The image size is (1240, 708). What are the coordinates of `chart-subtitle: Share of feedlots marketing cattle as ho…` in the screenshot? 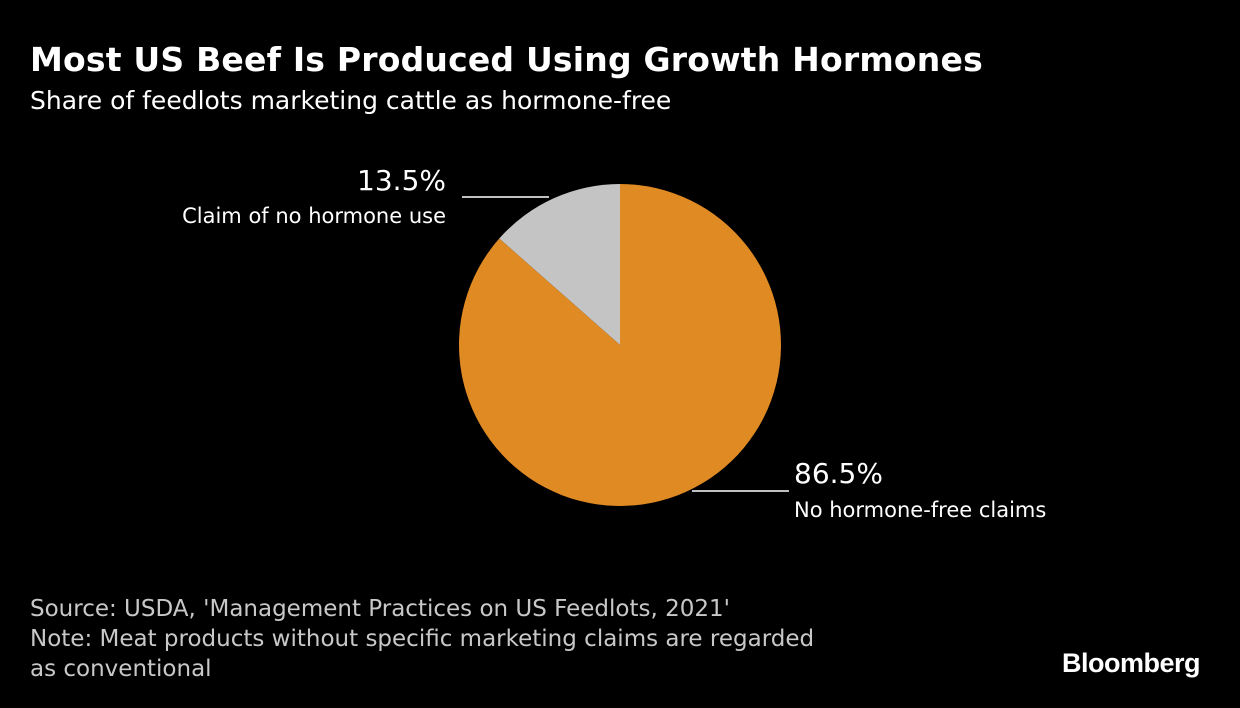 It's located at (351, 100).